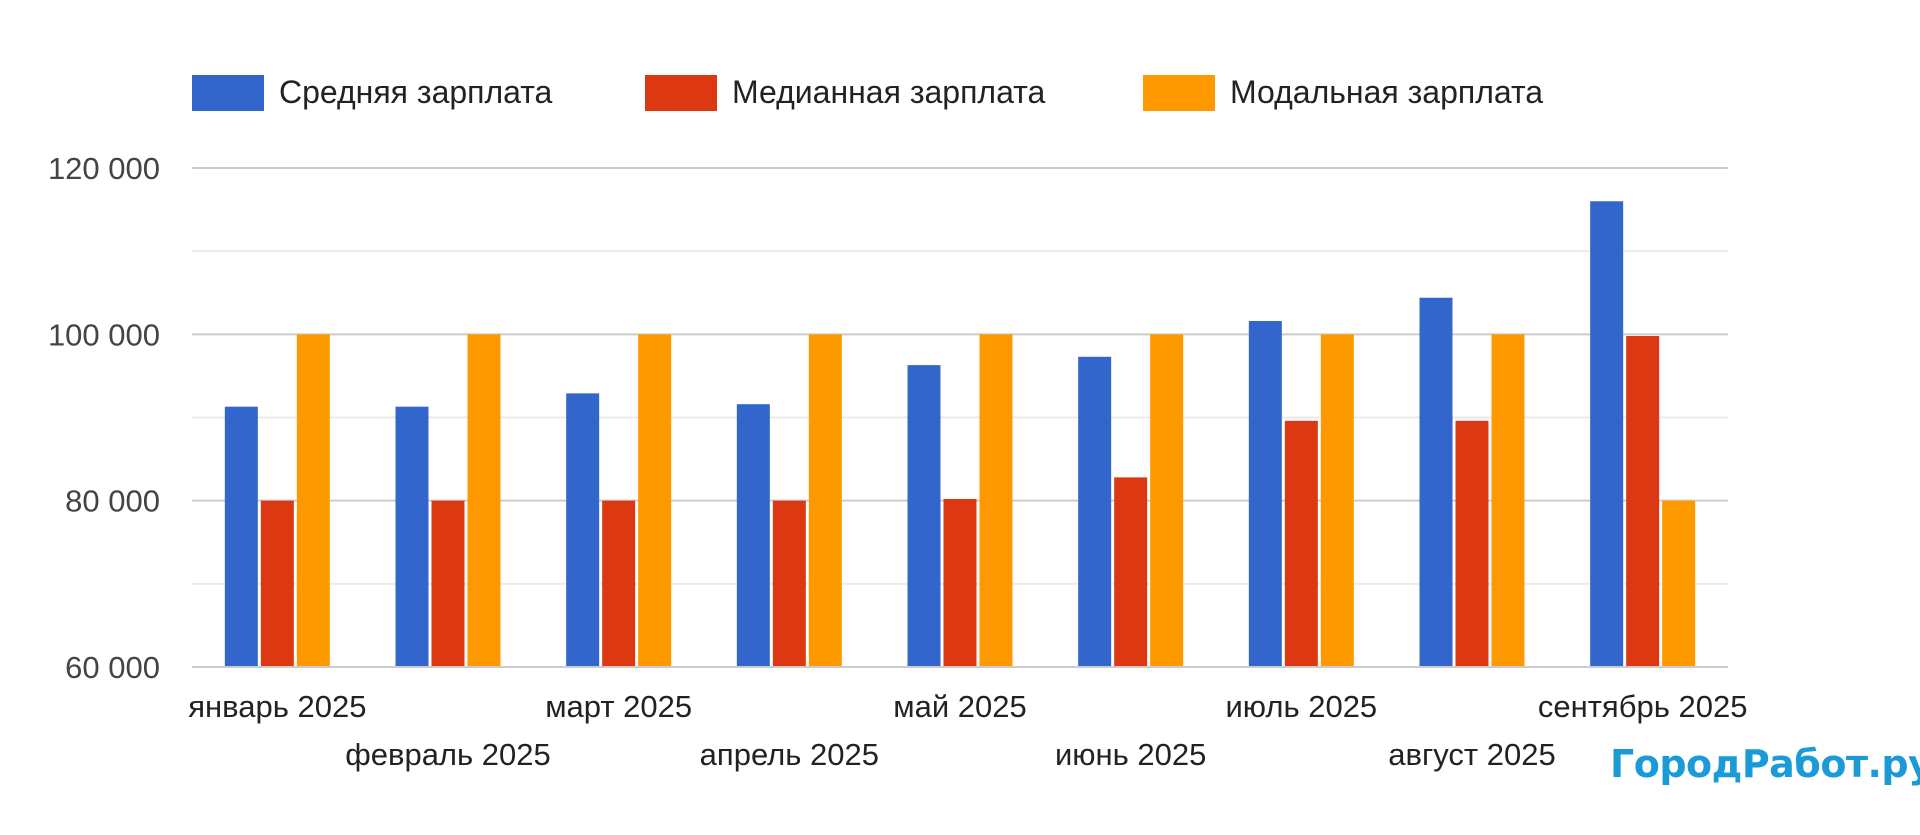 The image size is (1920, 835). I want to click on legend-label: Медианная зарплата, so click(888, 92).